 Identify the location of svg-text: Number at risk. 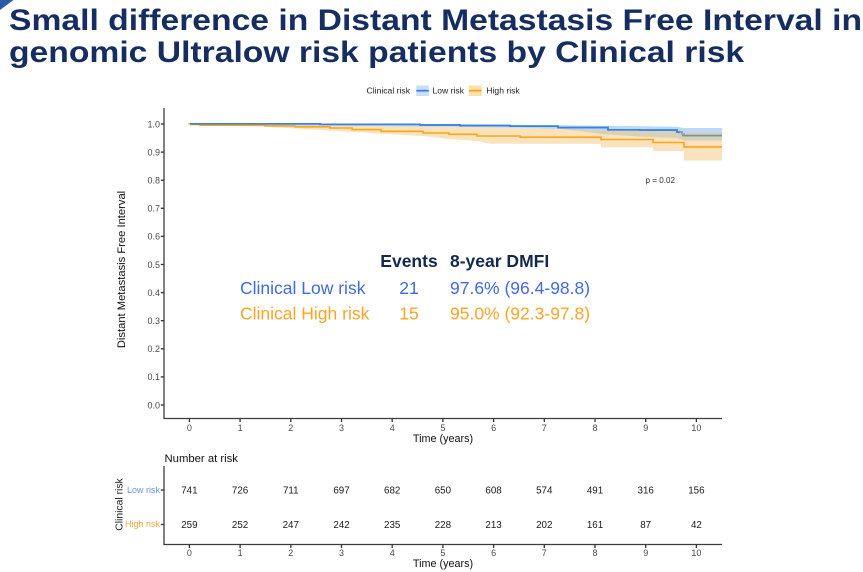
(202, 459).